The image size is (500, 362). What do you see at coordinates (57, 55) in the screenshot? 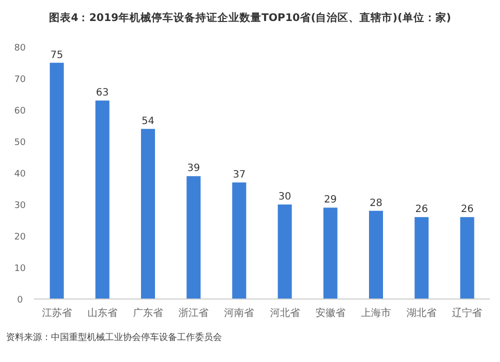
I see `data-label: 75` at bounding box center [57, 55].